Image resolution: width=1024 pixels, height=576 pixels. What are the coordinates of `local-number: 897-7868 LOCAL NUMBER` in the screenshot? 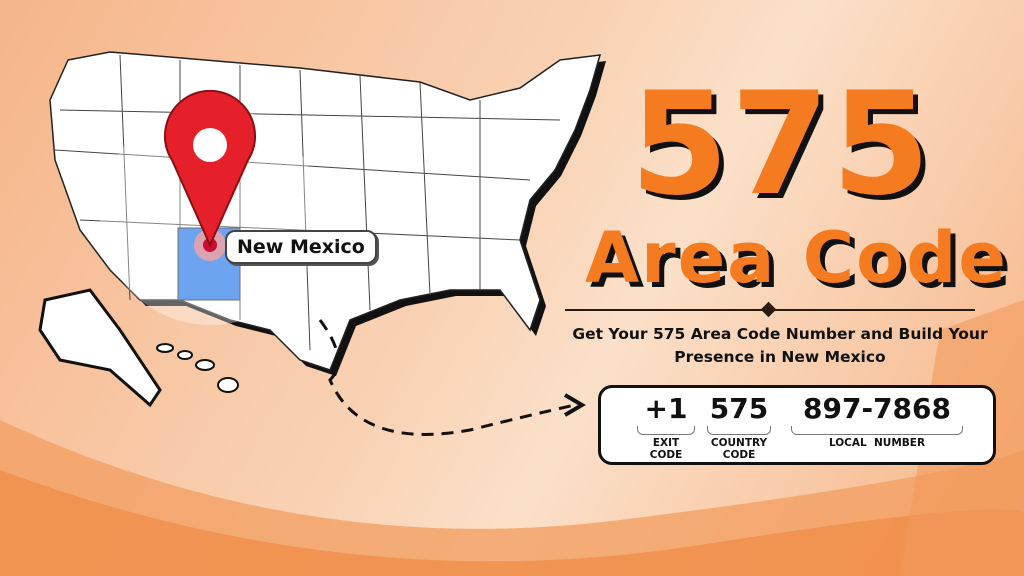 It's located at (877, 420).